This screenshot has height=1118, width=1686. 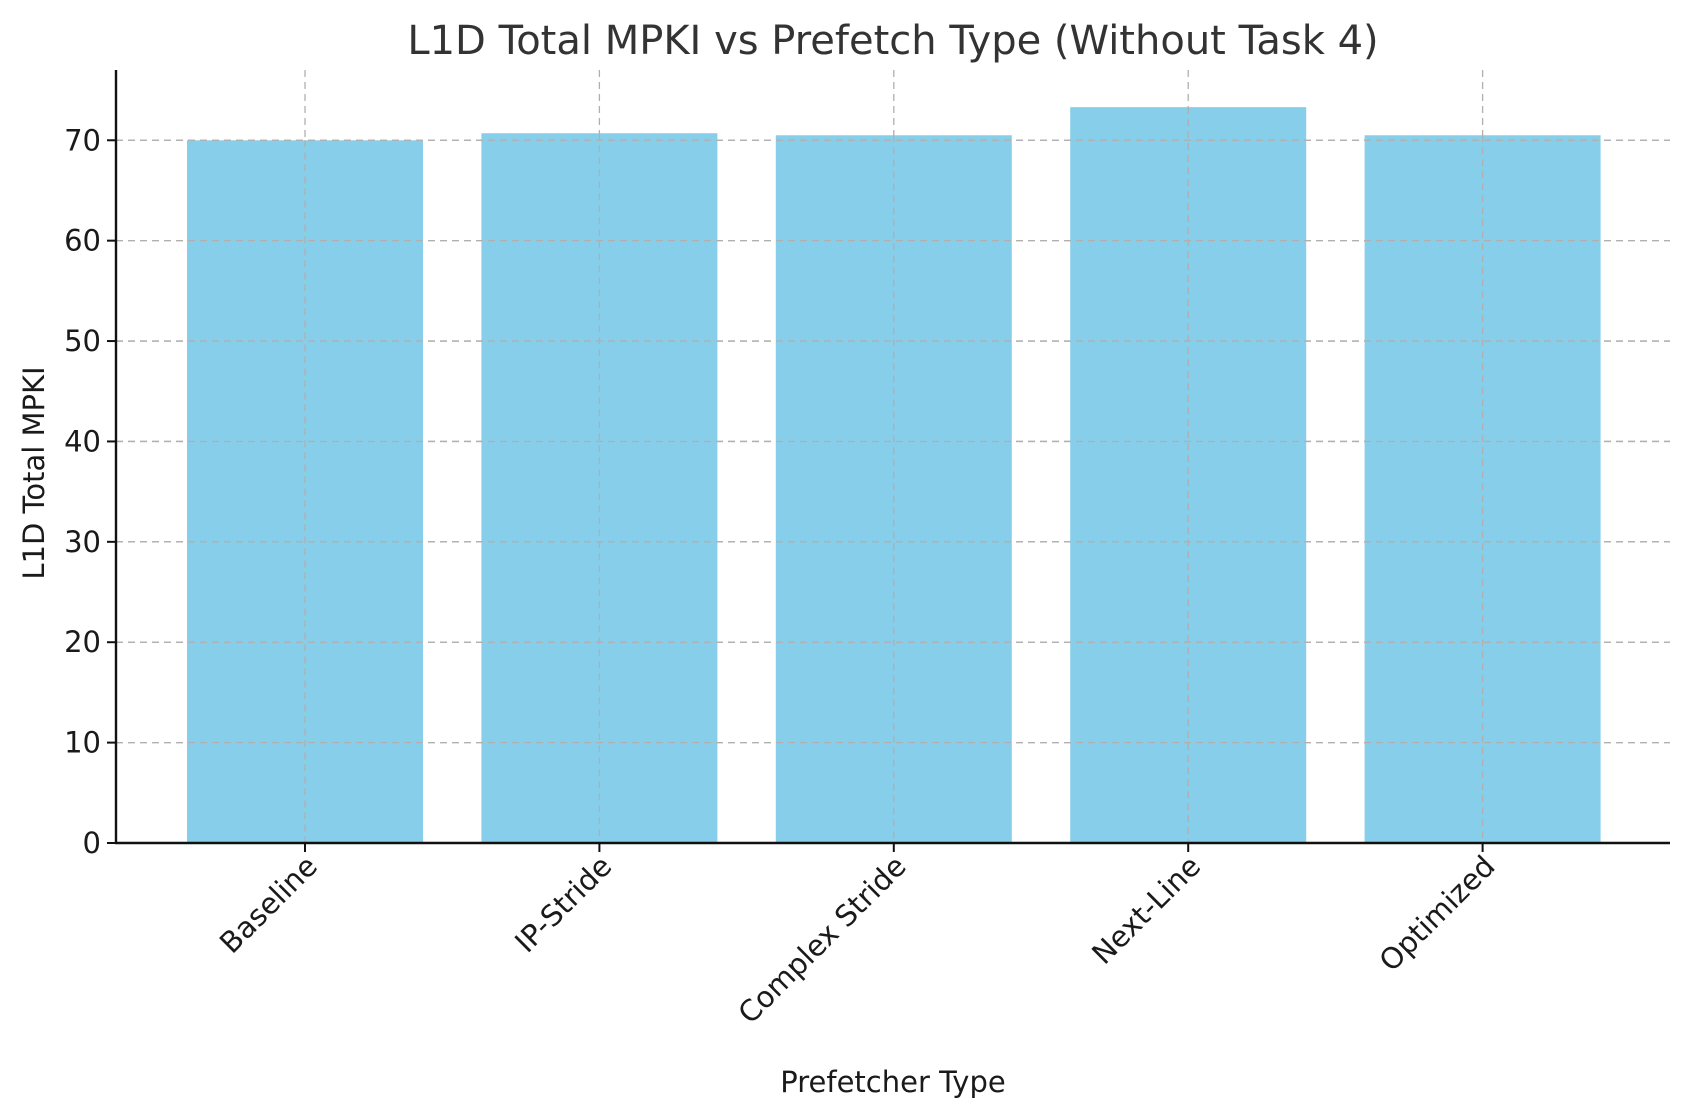 I want to click on y-tick-label: 50, so click(x=82, y=341).